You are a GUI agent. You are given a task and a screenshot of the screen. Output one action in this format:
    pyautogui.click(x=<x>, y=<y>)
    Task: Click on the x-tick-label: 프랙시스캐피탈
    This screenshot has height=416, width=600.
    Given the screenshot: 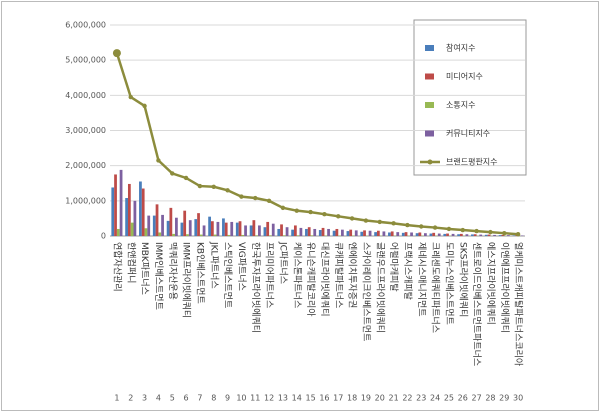 What is the action you would take?
    pyautogui.click(x=407, y=271)
    